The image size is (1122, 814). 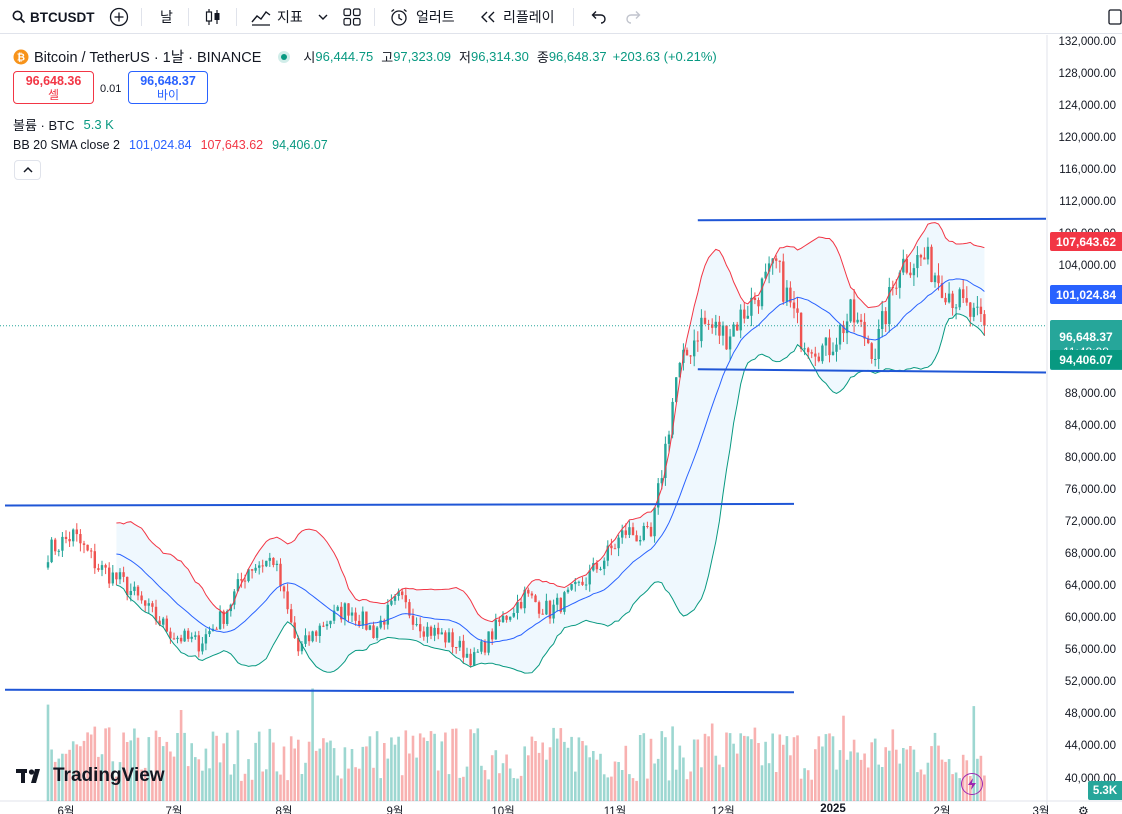 I want to click on price-tick: 68,000.00, so click(x=1090, y=554).